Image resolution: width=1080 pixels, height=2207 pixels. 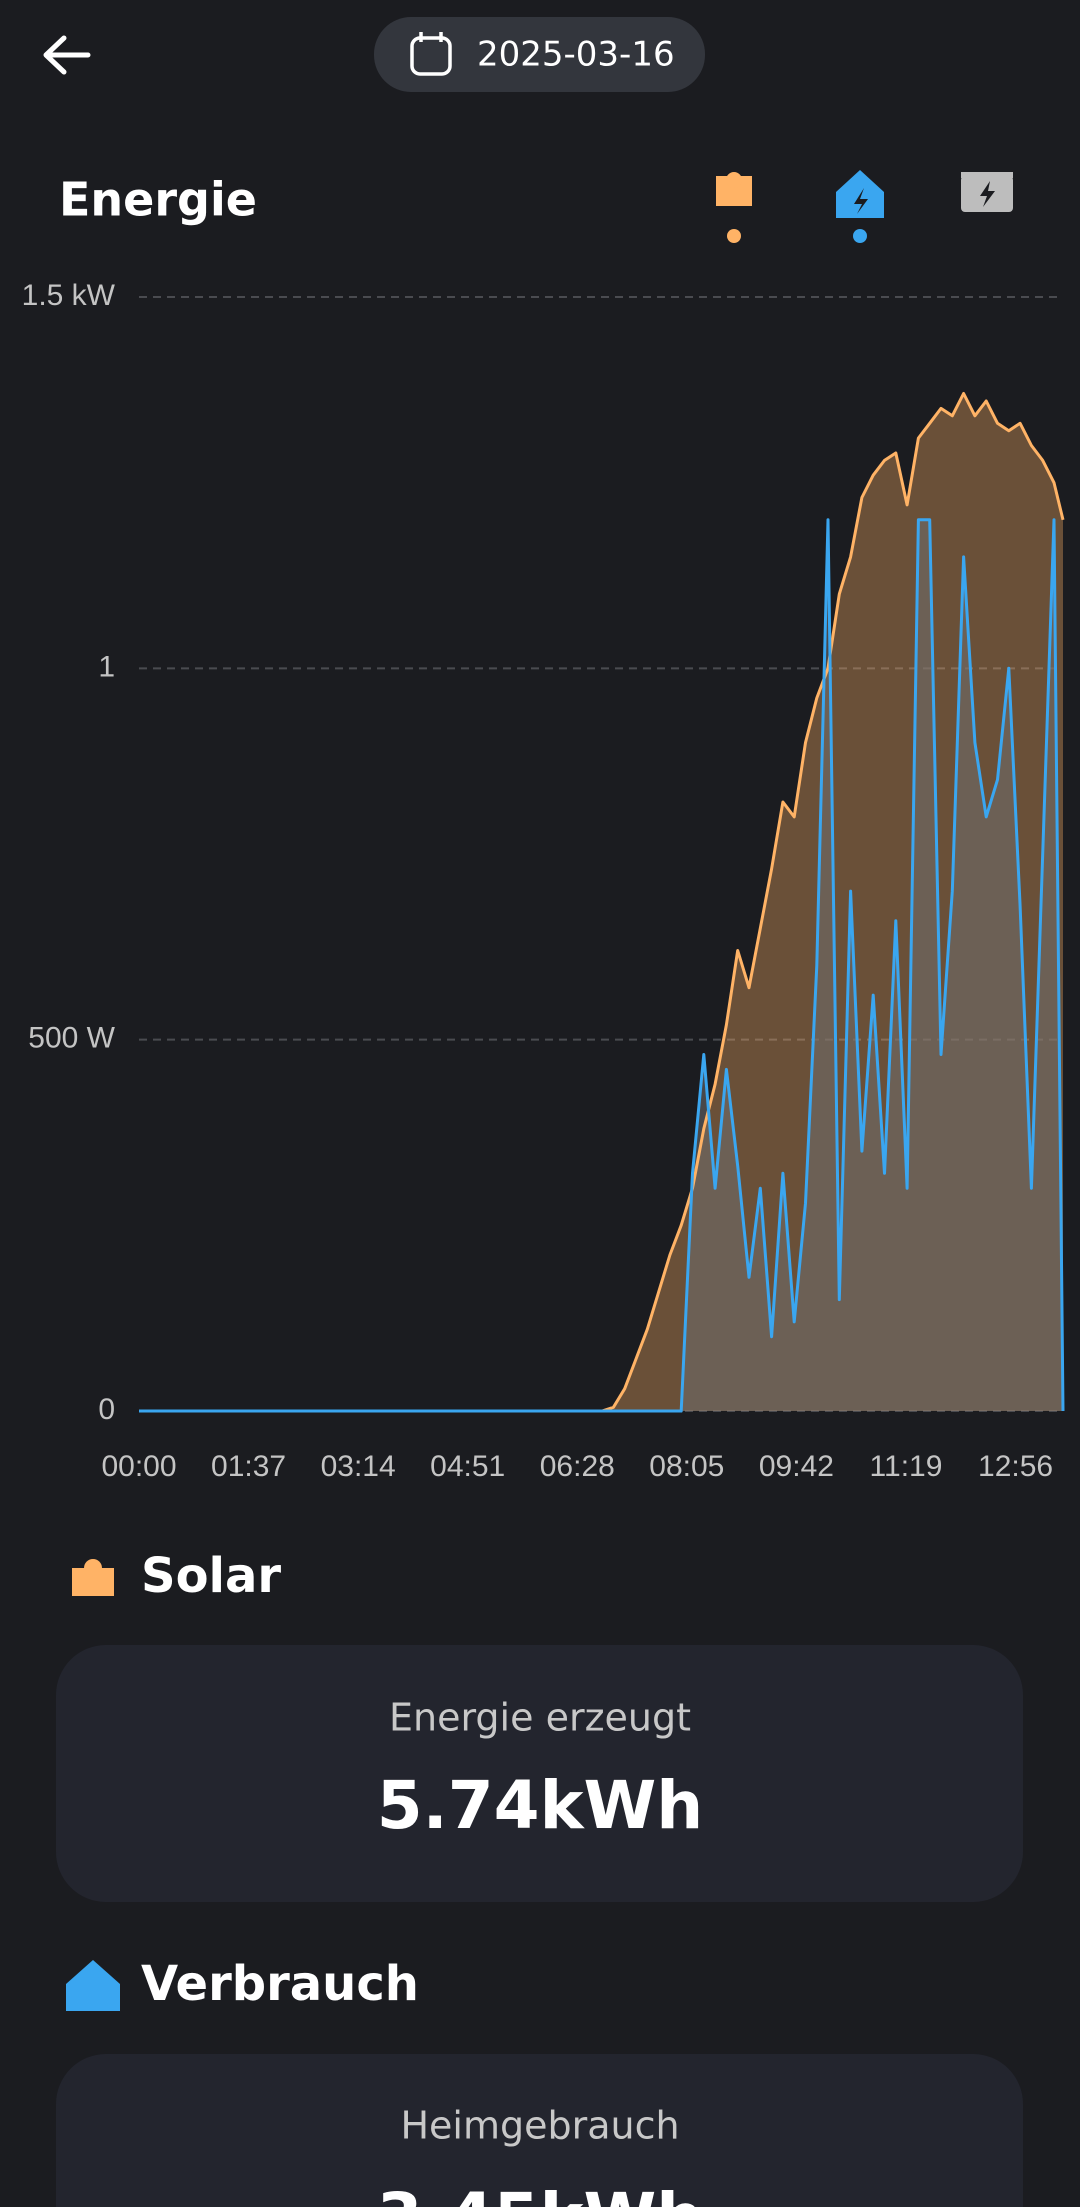 I want to click on card-label: Energie erzeugt, so click(x=540, y=1718).